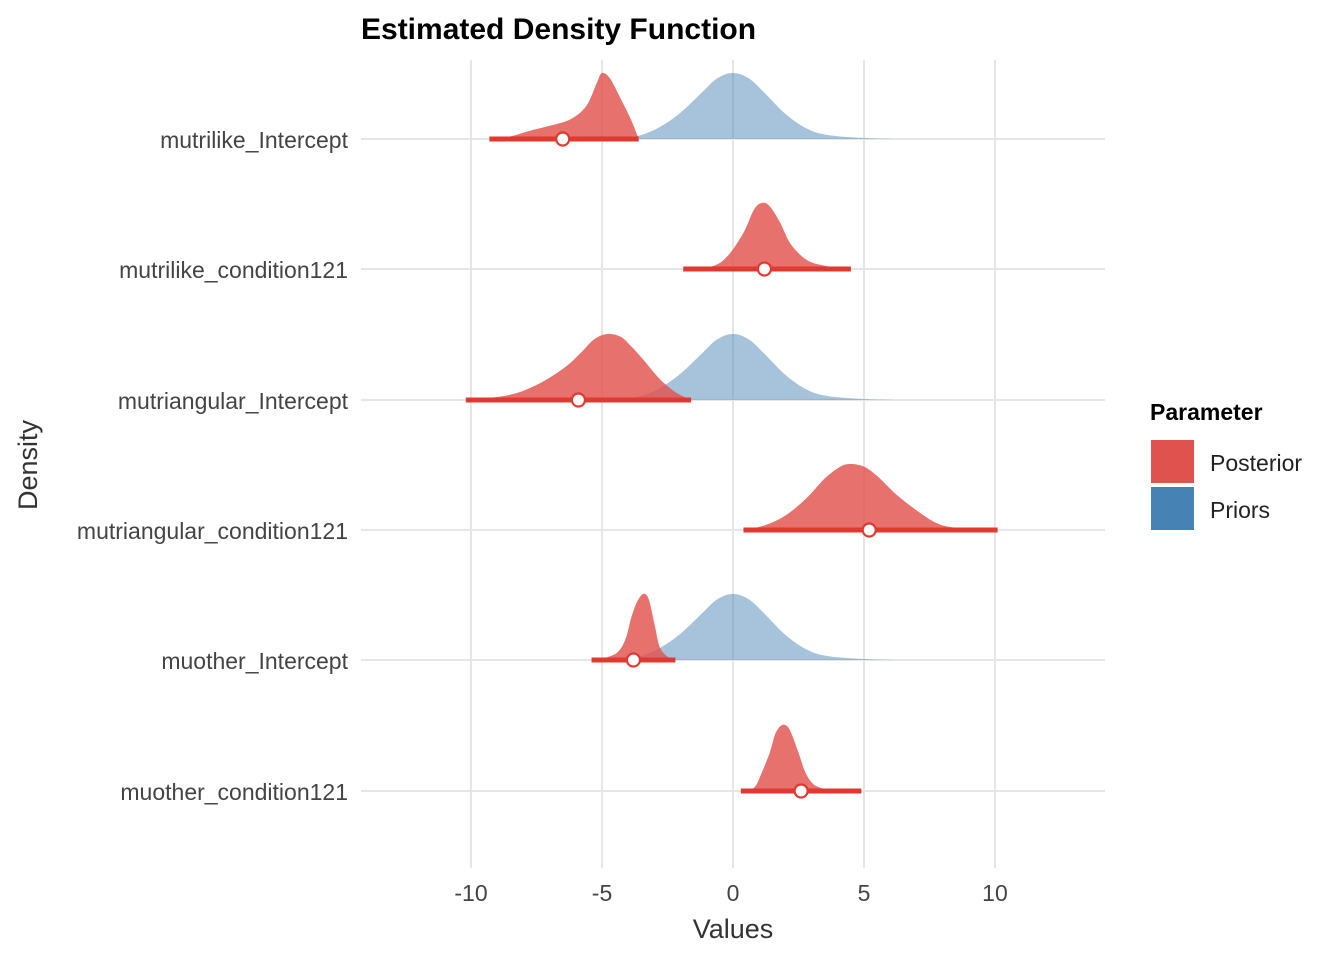  What do you see at coordinates (233, 270) in the screenshot?
I see `y-tick-label: mutrilike_condition121` at bounding box center [233, 270].